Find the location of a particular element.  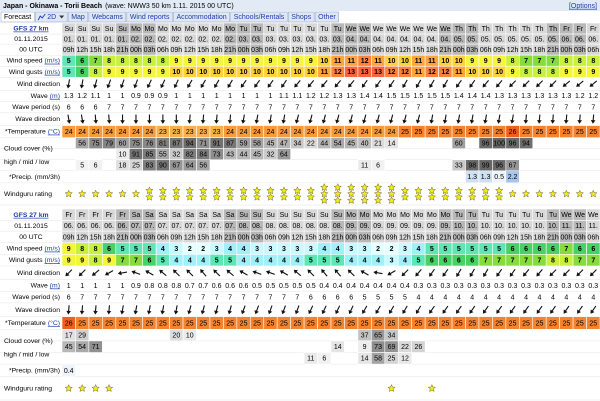

tab: Map is located at coordinates (78, 17).